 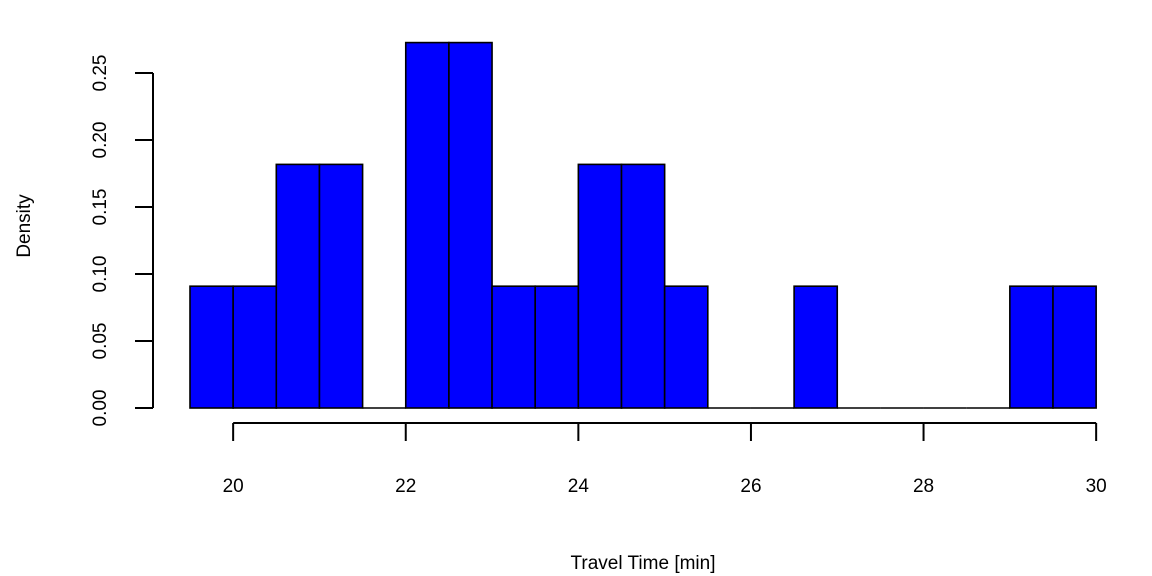 I want to click on x-tick-label: 26, so click(x=750, y=486).